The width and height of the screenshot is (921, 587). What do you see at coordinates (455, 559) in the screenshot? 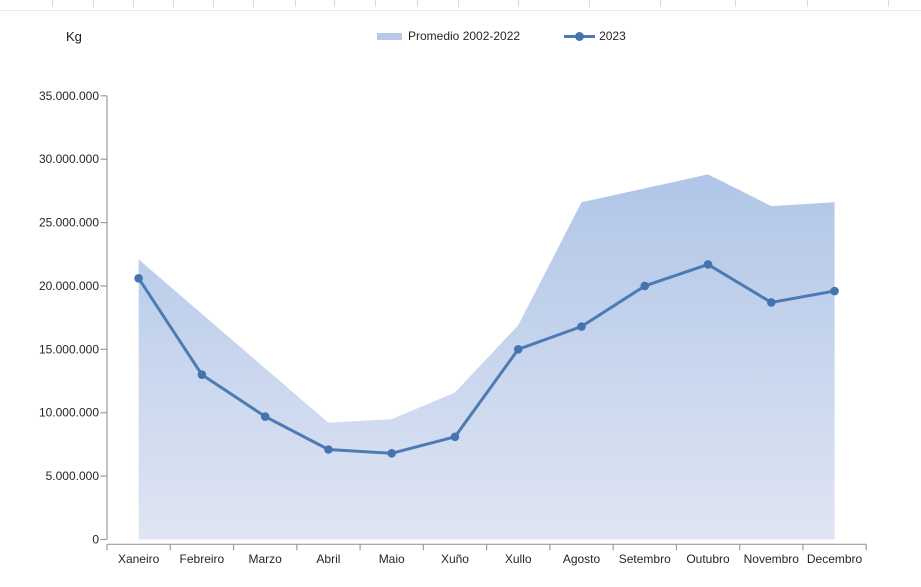
I see `x-axis-label: Xuño` at bounding box center [455, 559].